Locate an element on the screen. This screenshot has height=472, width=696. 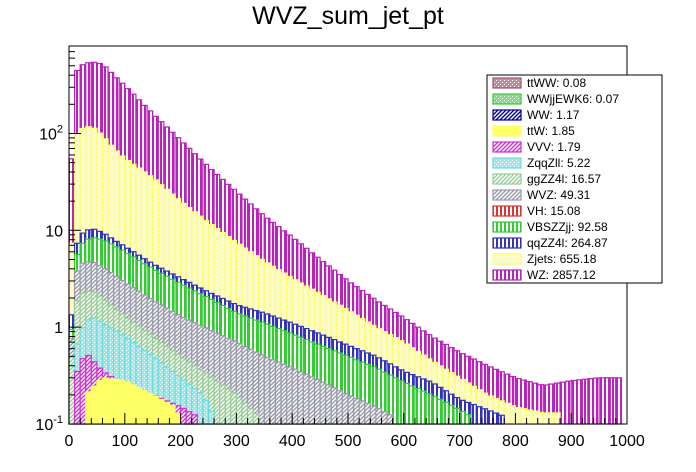
legend-entry-label: VVV: 1.79 is located at coordinates (554, 147).